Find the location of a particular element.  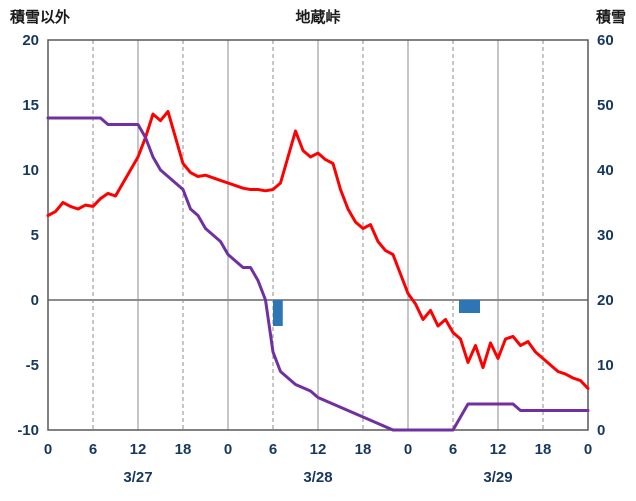

right-axis-tick: 20 is located at coordinates (605, 300).